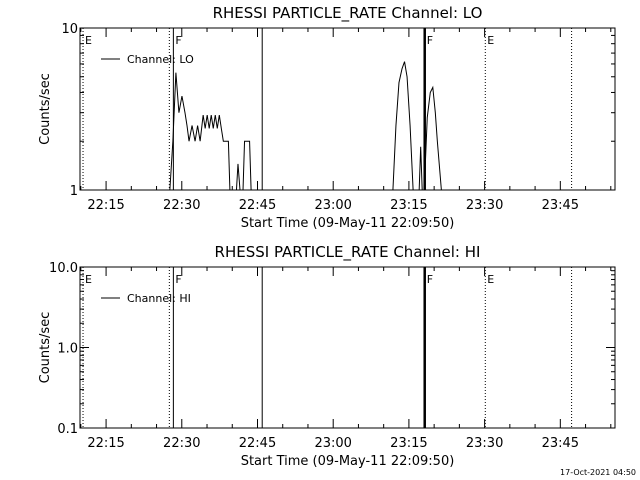  I want to click on chart-title: RHESSI PARTICLE_RATE Channel: LO, so click(348, 13).